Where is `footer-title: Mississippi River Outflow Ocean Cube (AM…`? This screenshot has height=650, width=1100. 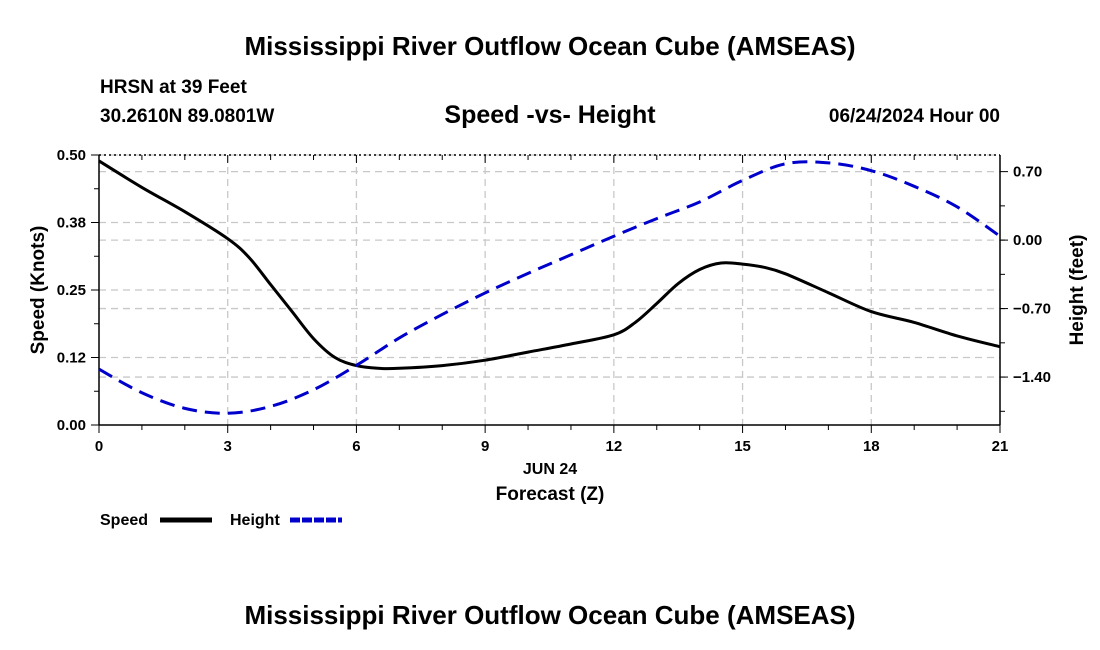 footer-title: Mississippi River Outflow Ocean Cube (AM… is located at coordinates (550, 615).